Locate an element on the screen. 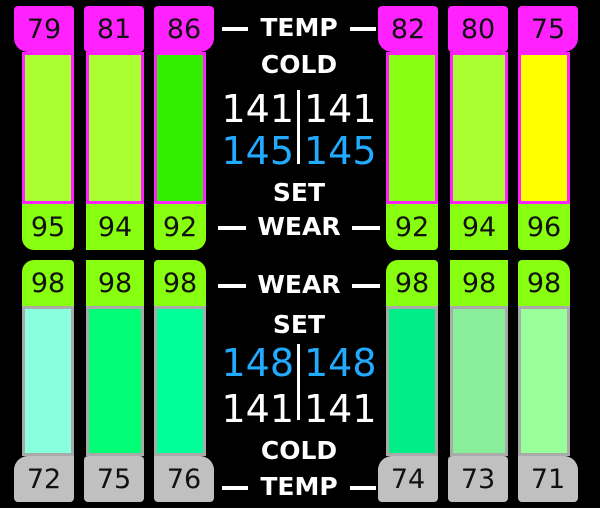 The width and height of the screenshot is (600, 508). front-tire-4-wear: 92 is located at coordinates (412, 227).